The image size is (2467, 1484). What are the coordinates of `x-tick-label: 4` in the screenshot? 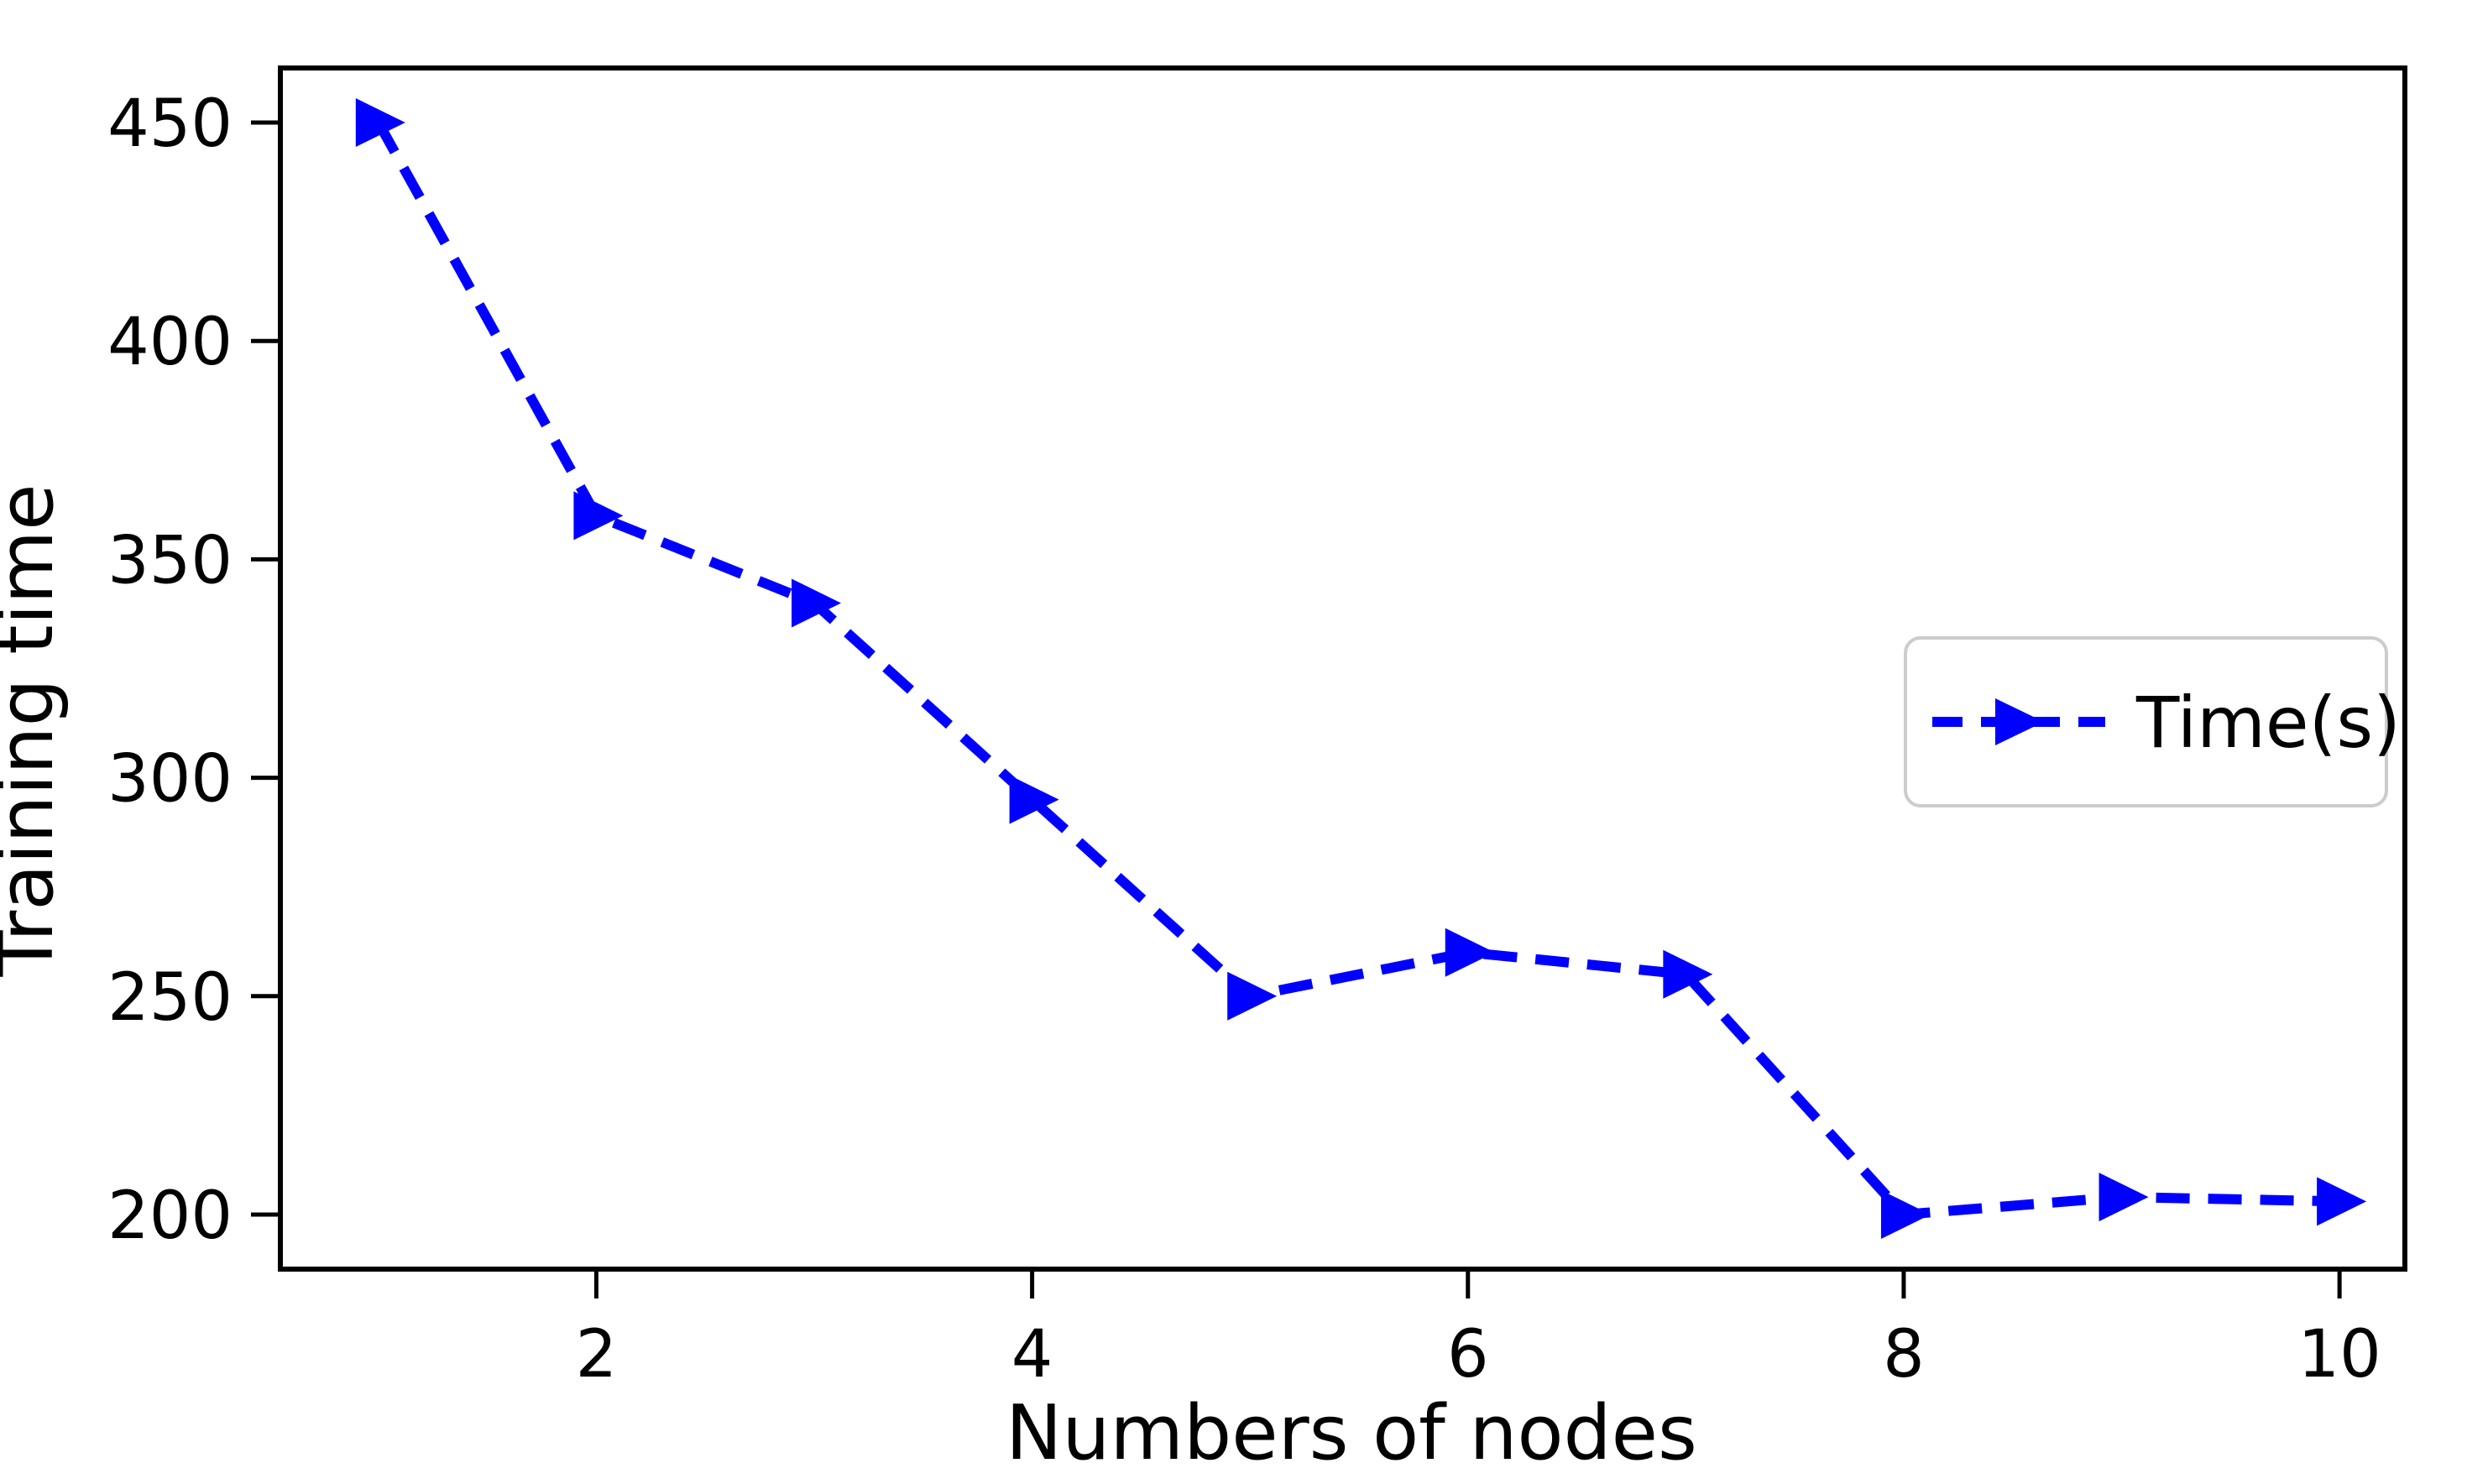 It's located at (1032, 1355).